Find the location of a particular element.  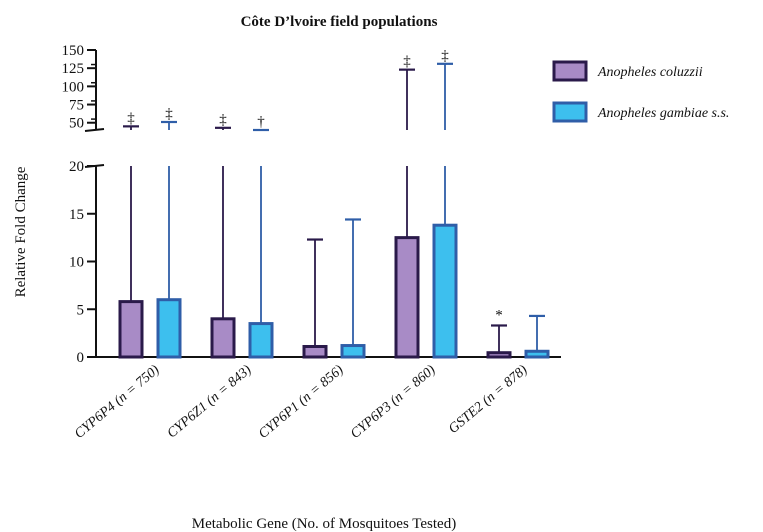

chart-title: Côte D’lvoire field populations is located at coordinates (339, 22).